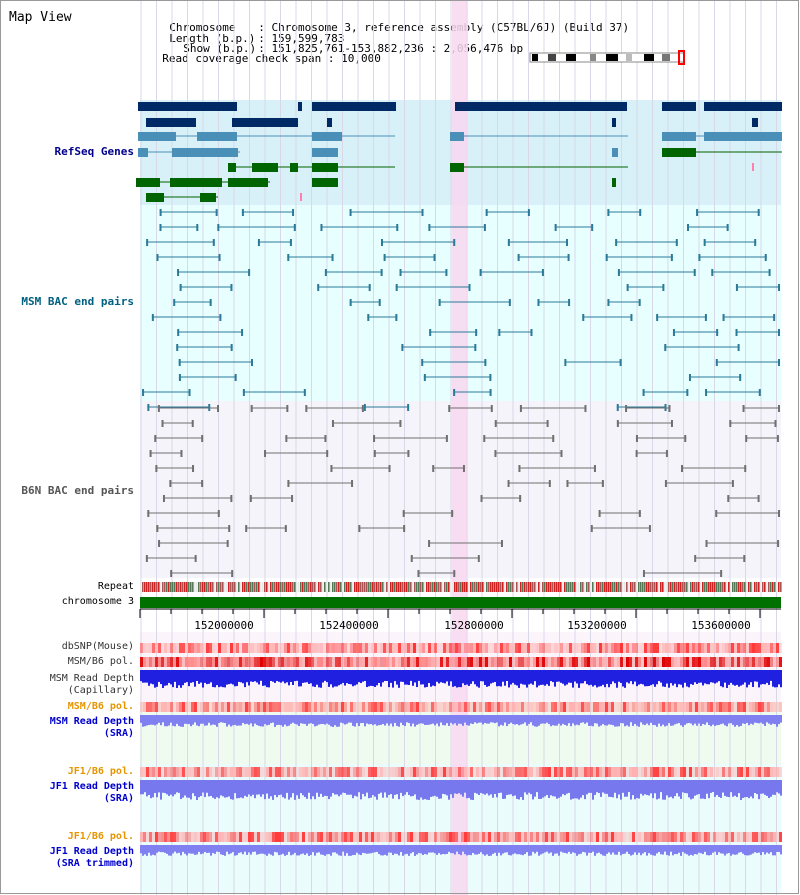 This screenshot has height=895, width=800. Describe the element at coordinates (459, 152) in the screenshot. I see `refseq-track` at that location.